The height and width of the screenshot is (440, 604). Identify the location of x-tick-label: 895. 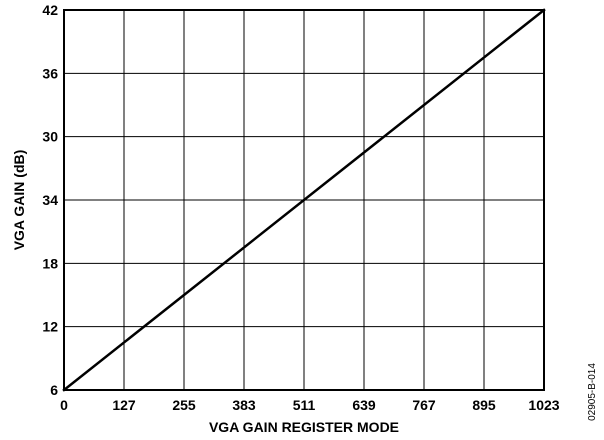
(484, 405).